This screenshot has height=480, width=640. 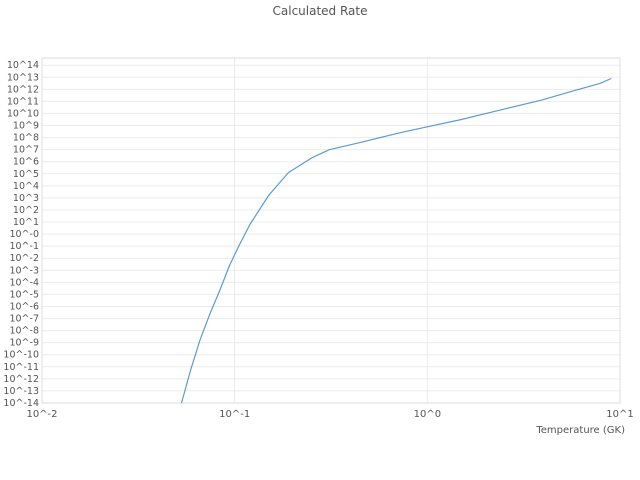 What do you see at coordinates (26, 126) in the screenshot?
I see `y-tick-label: 10^9` at bounding box center [26, 126].